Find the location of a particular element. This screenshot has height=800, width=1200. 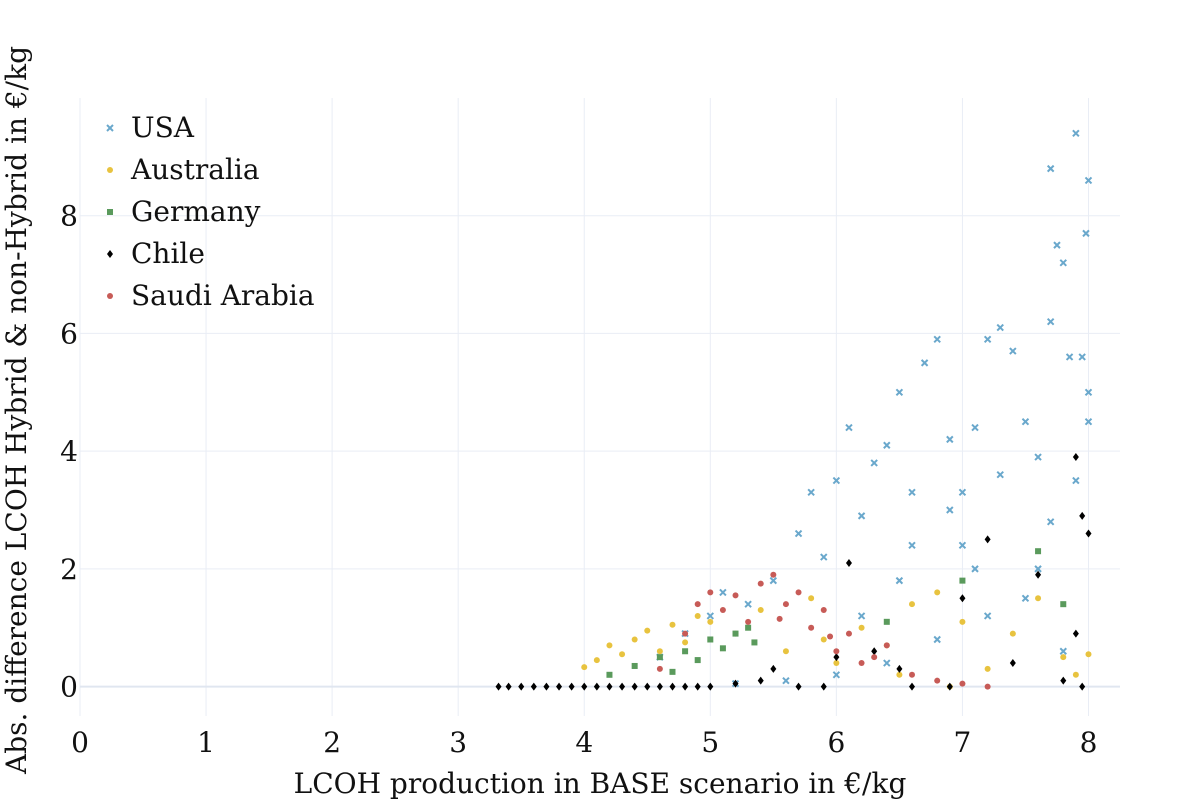

x-tick-label: 1 is located at coordinates (206, 742).